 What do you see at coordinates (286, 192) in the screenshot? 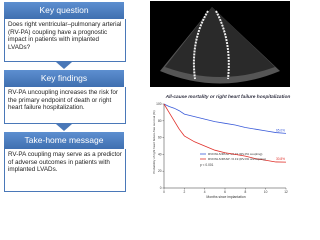
I see `x-tick-label: 12` at bounding box center [286, 192].